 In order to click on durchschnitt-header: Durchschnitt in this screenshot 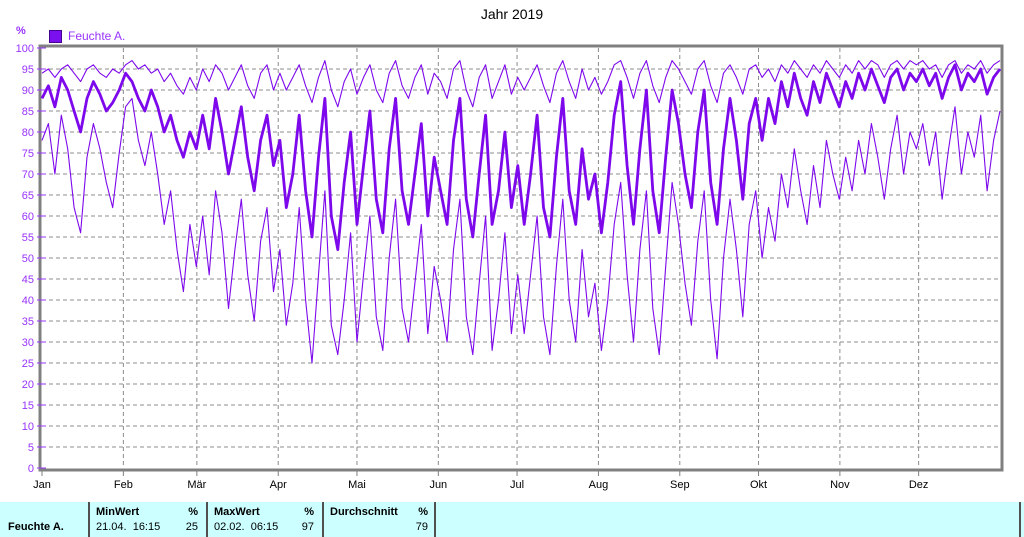, I will do `click(364, 512)`.